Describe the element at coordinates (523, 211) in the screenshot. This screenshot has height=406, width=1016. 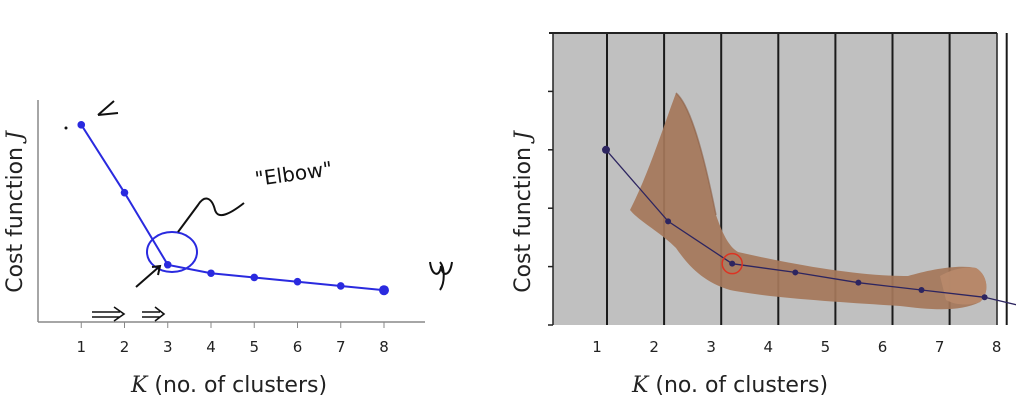
I see `right-y-axis-label: Cost function J` at that location.